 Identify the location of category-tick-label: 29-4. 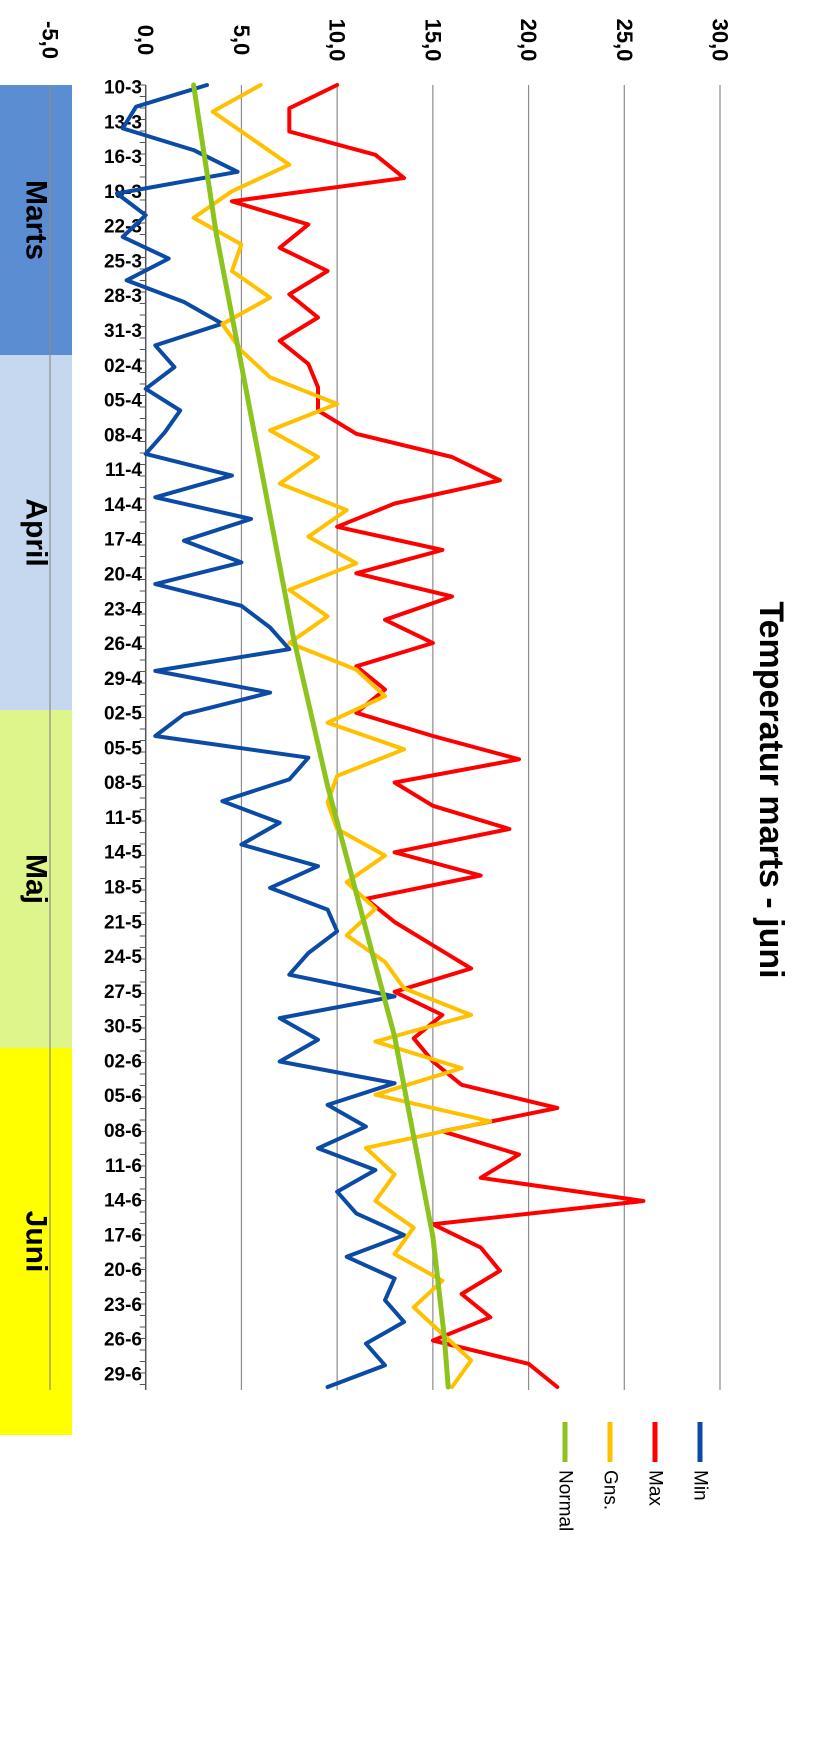
(123, 679).